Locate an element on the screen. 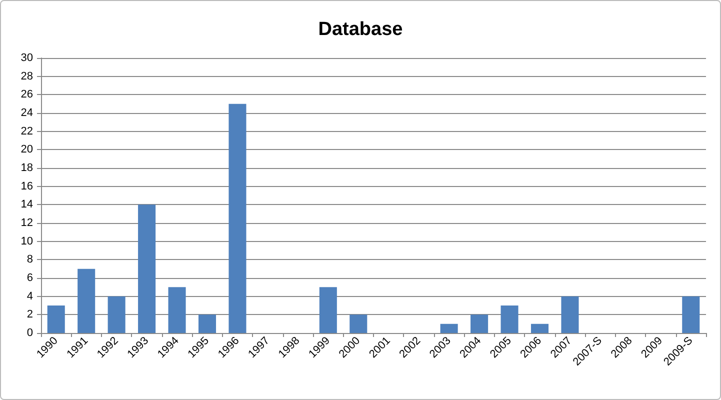 The height and width of the screenshot is (400, 721). y-tick-label: 12 is located at coordinates (26, 223).